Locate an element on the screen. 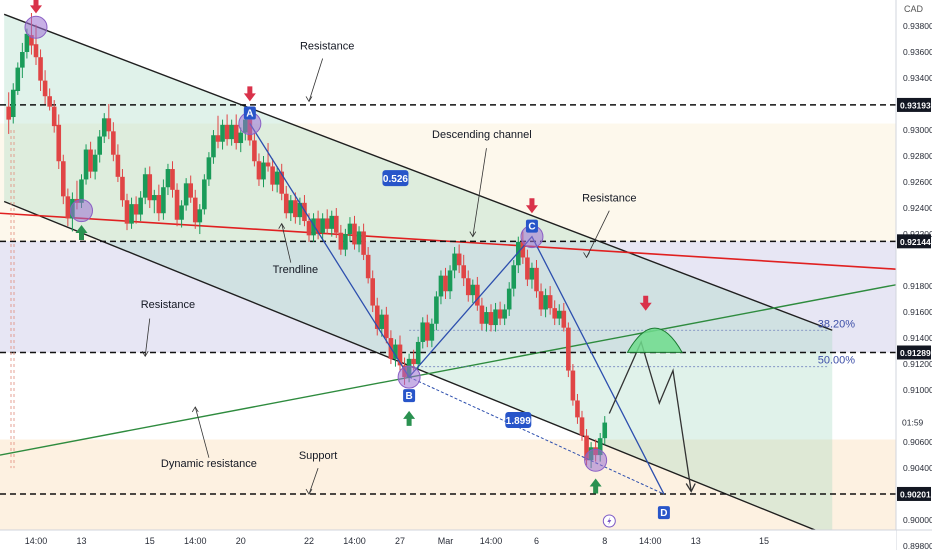 This screenshot has height=555, width=932. point-label: D is located at coordinates (663, 513).